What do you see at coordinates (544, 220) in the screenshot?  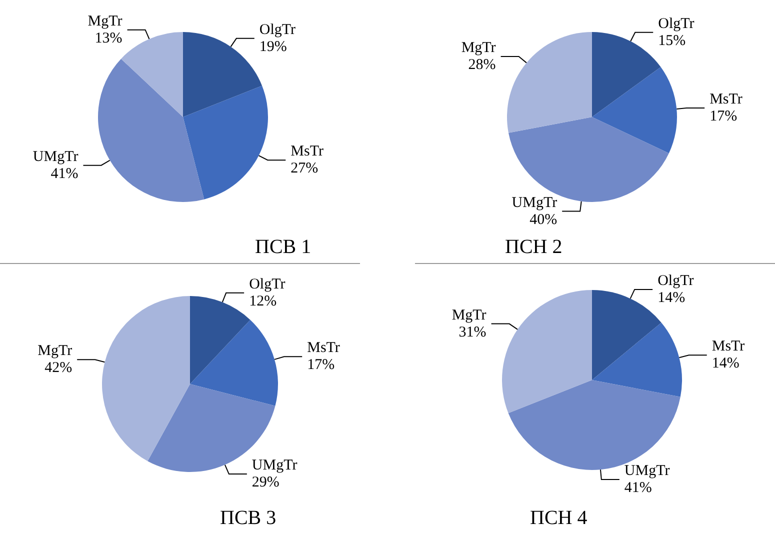 I see `data-label: 40%` at bounding box center [544, 220].